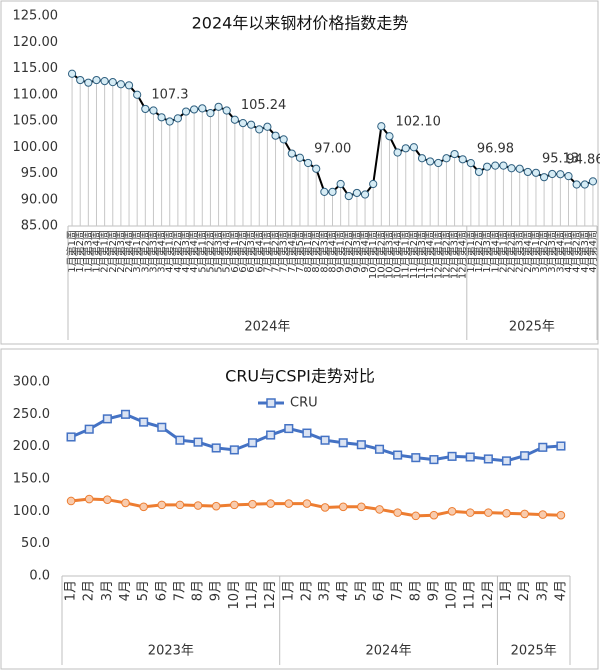 The height and width of the screenshot is (671, 600). What do you see at coordinates (258, 251) in the screenshot?
I see `x-tick-label: 6月第4周` at bounding box center [258, 251].